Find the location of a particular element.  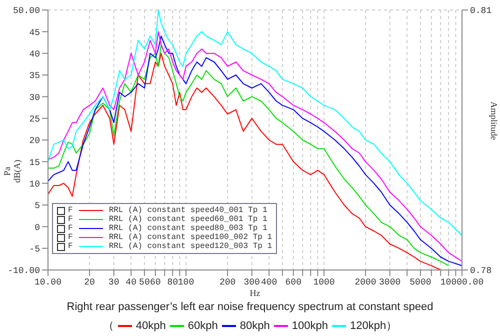

text: F RRL (A) constant speed100_002 Tp 1 is located at coordinates (170, 237).